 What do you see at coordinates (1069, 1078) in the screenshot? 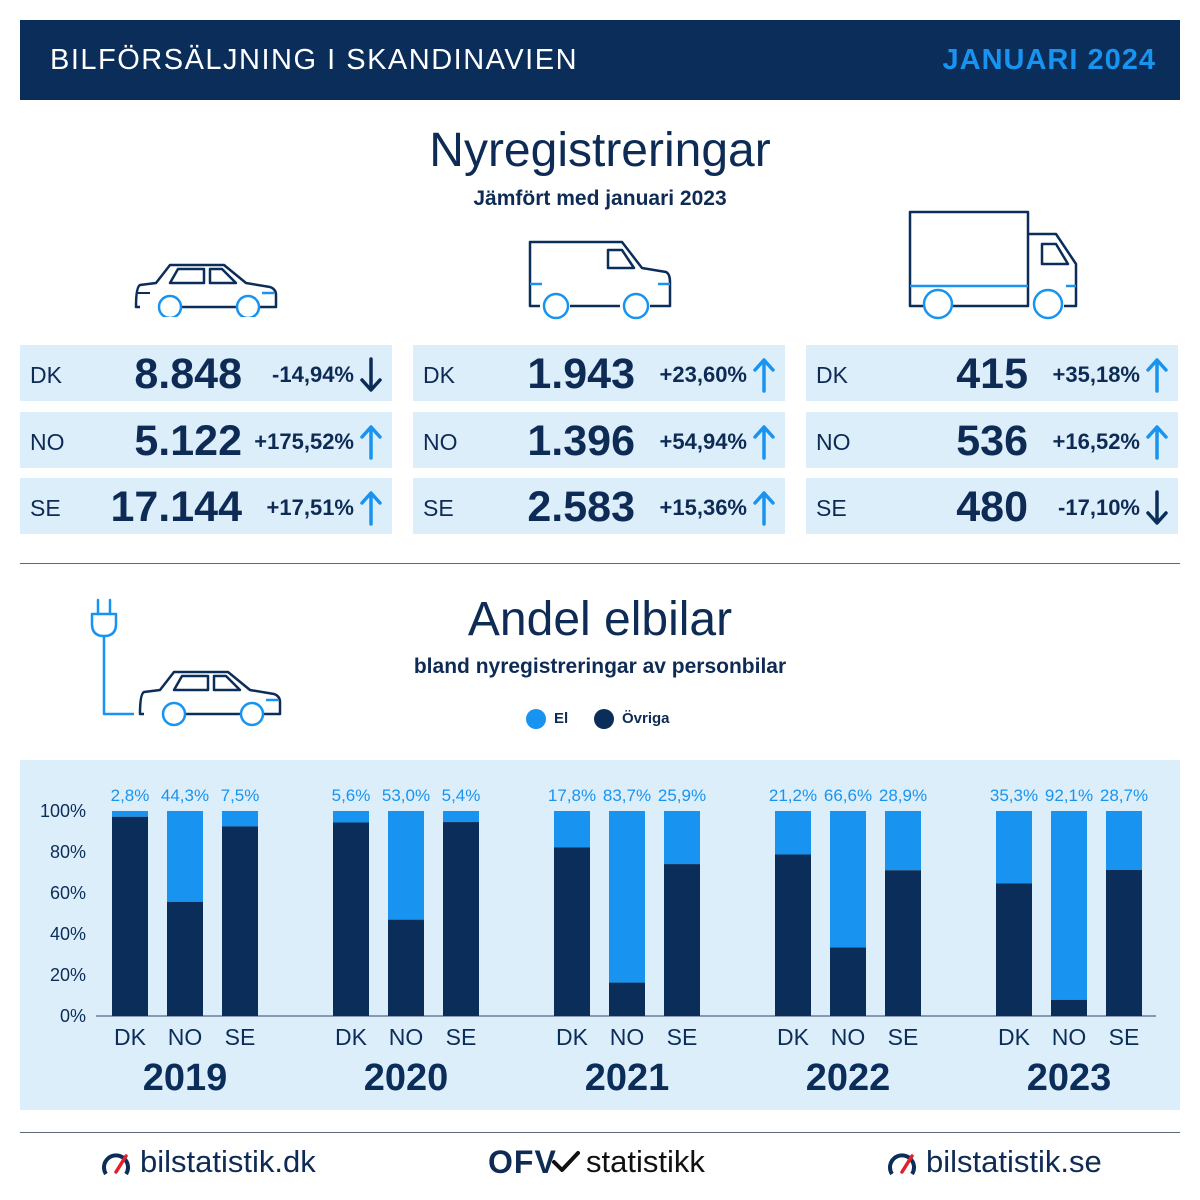
I see `group-year-label: 2023` at bounding box center [1069, 1078].